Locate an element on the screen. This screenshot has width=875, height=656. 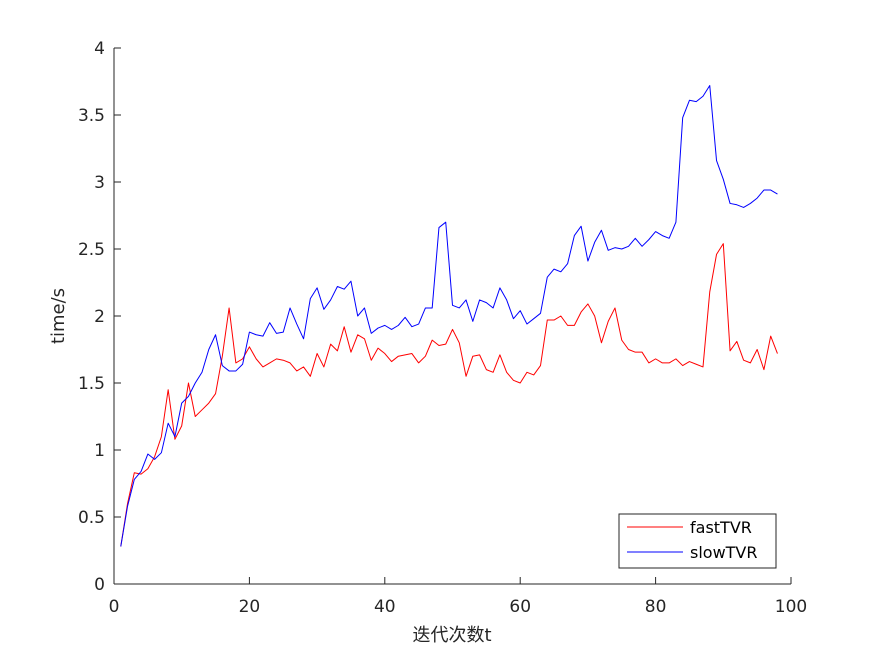
y-tick-label: 0 is located at coordinates (99, 585).